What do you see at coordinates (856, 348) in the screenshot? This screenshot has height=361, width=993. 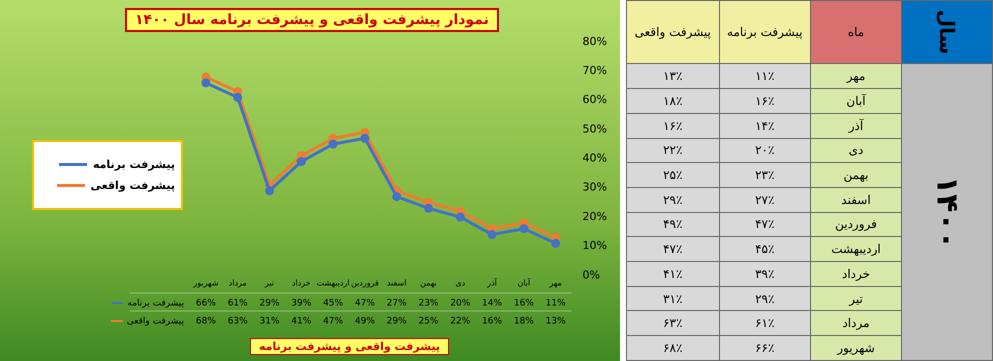 I see `category-label: شهریور` at bounding box center [856, 348].